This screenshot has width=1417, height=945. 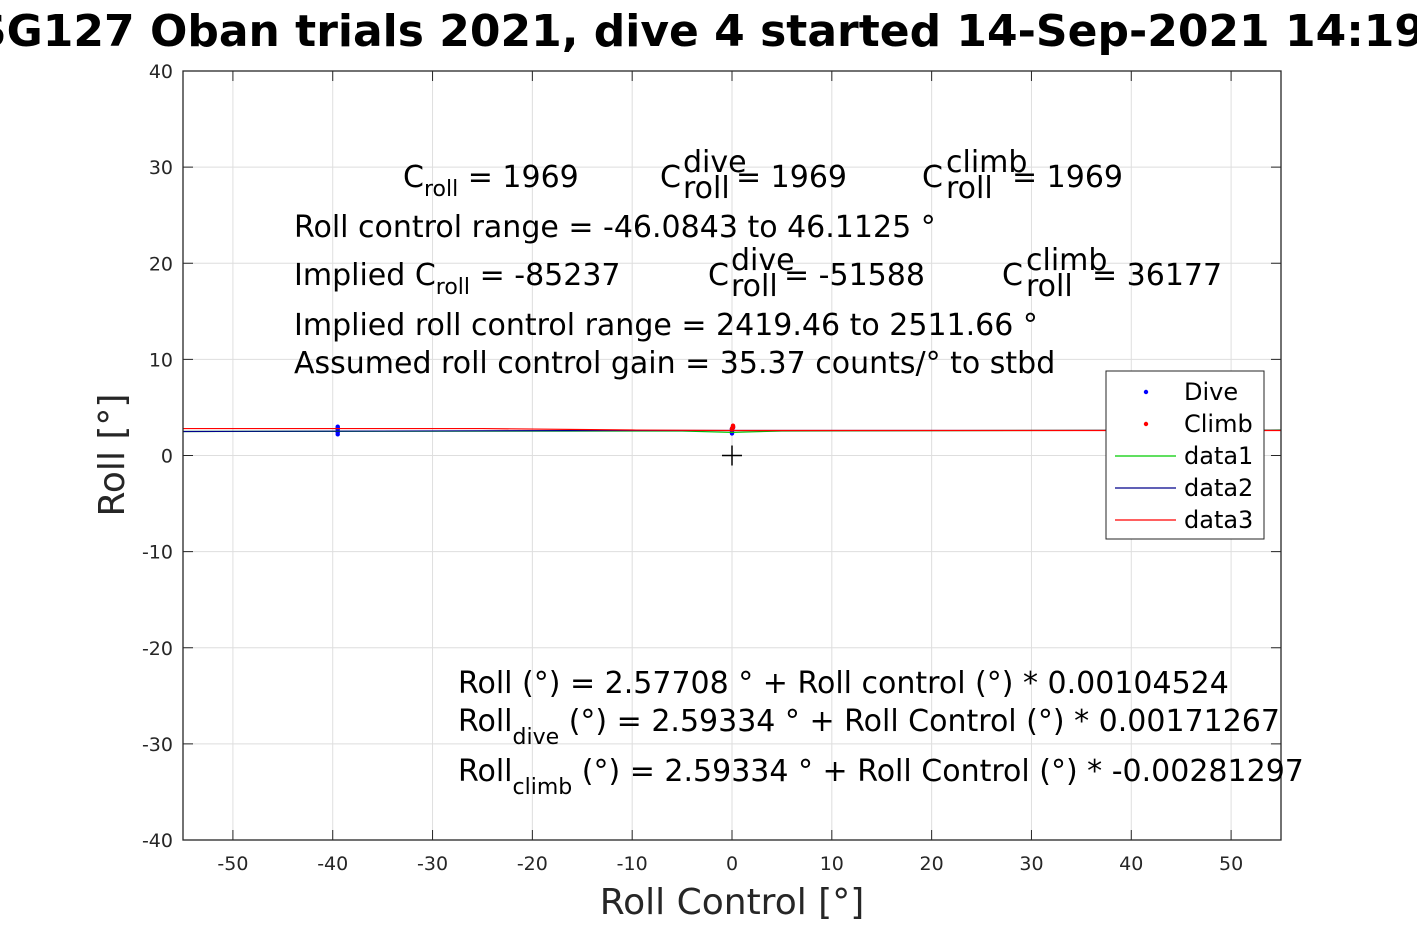 I want to click on x-tick-label: -30, so click(x=432, y=864).